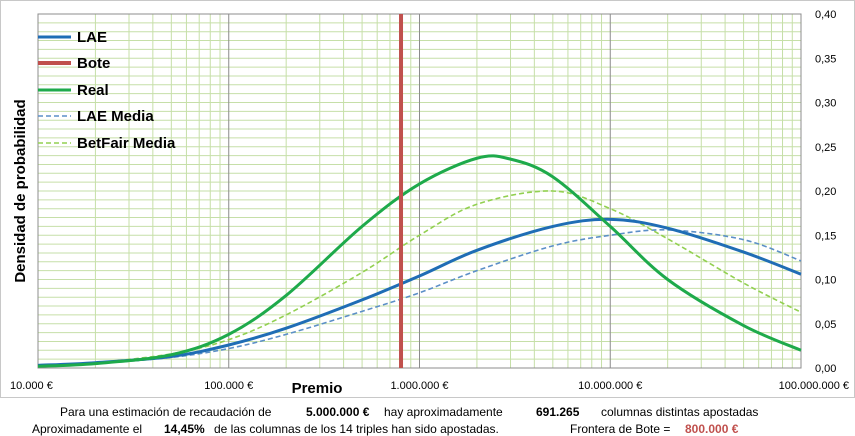 This screenshot has width=855, height=436. What do you see at coordinates (814, 386) in the screenshot?
I see `x-tick-label: 100.000.000 €` at bounding box center [814, 386].